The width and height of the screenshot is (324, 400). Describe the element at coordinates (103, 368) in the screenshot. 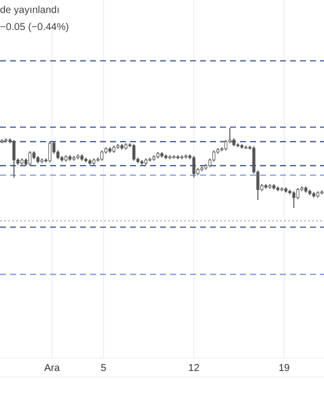

I see `x-tick-label: 5` at that location.